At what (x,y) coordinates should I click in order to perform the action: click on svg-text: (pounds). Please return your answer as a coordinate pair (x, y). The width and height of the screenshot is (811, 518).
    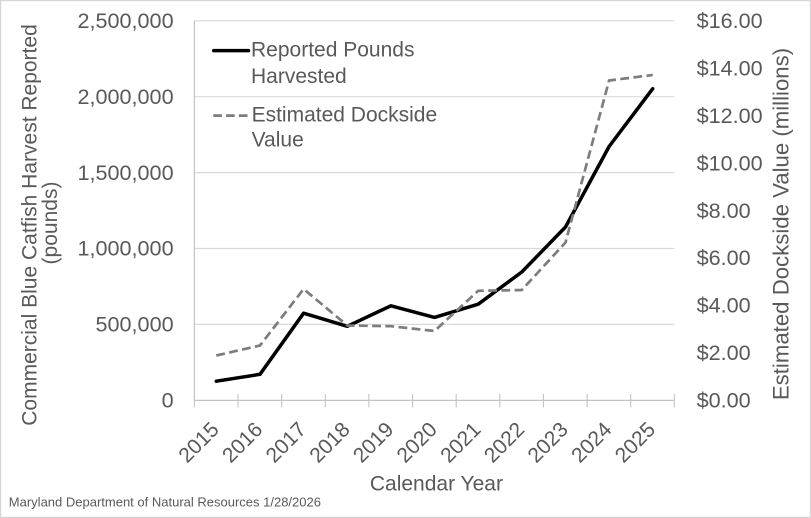
    Looking at the image, I should click on (50, 223).